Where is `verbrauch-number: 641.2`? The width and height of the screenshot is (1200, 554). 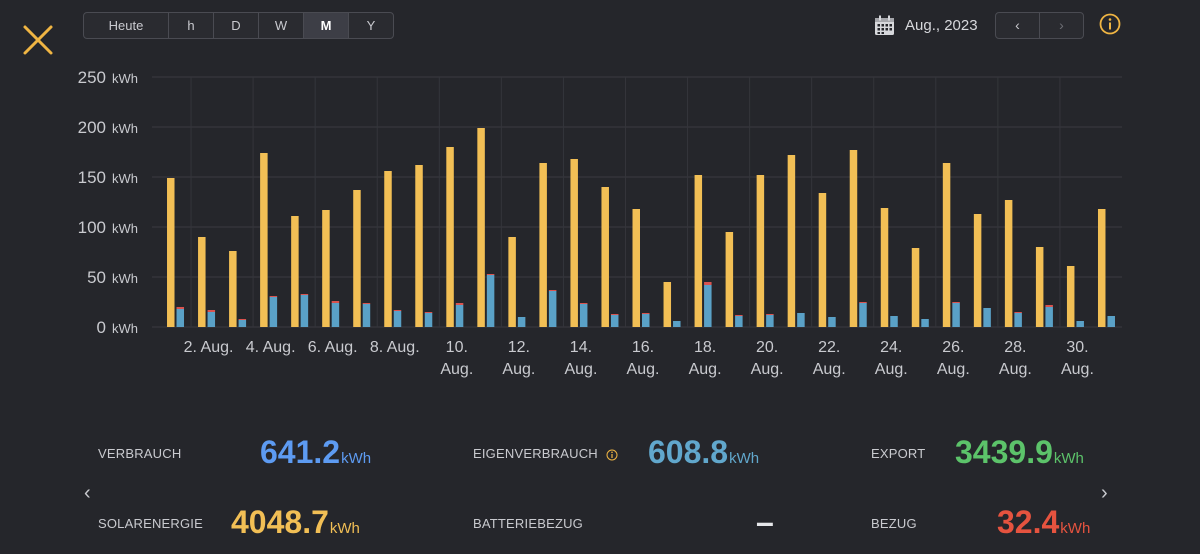 verbrauch-number: 641.2 is located at coordinates (300, 452).